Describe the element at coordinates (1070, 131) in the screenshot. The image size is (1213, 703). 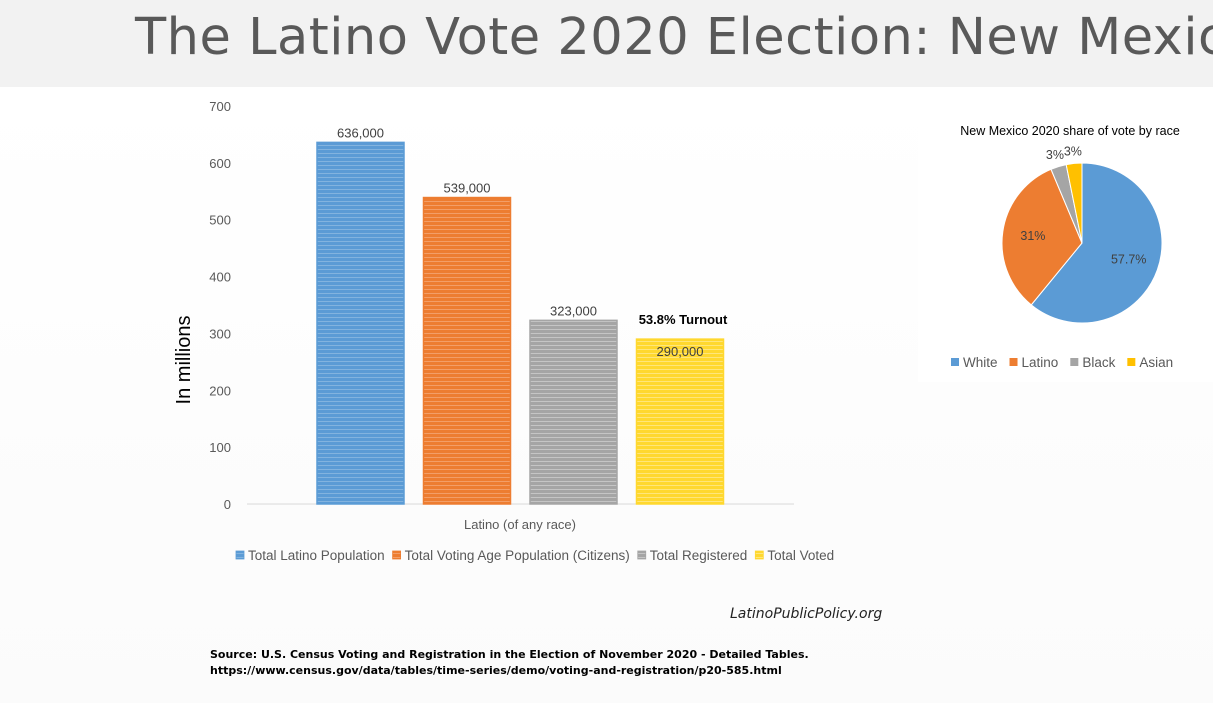
I see `pie-title: New Mexico 2020 share of vote by race` at that location.